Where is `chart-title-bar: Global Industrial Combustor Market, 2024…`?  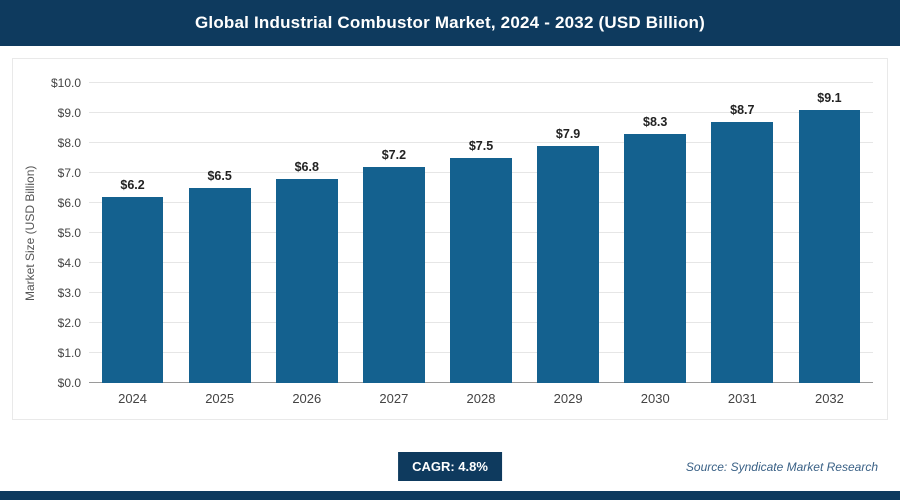
chart-title-bar: Global Industrial Combustor Market, 2024… is located at coordinates (450, 23).